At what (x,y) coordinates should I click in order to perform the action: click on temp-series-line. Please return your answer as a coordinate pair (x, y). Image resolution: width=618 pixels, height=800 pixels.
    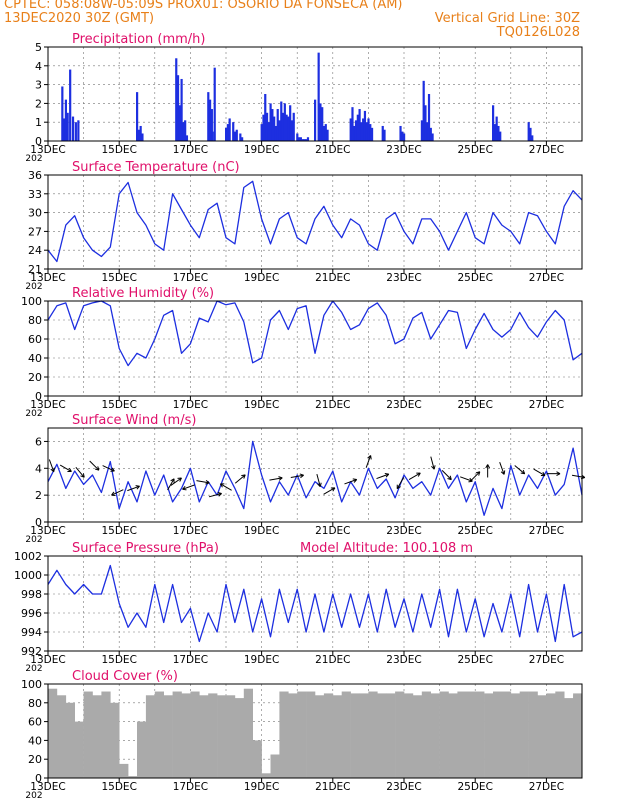
    Looking at the image, I should click on (315, 221).